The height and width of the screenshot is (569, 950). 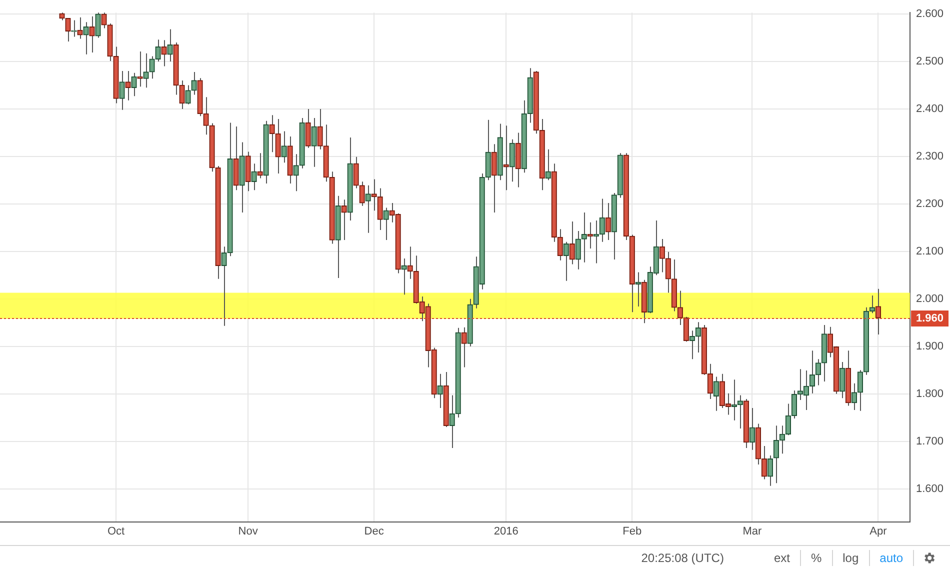 What do you see at coordinates (116, 532) in the screenshot?
I see `x-tick-label: Oct` at bounding box center [116, 532].